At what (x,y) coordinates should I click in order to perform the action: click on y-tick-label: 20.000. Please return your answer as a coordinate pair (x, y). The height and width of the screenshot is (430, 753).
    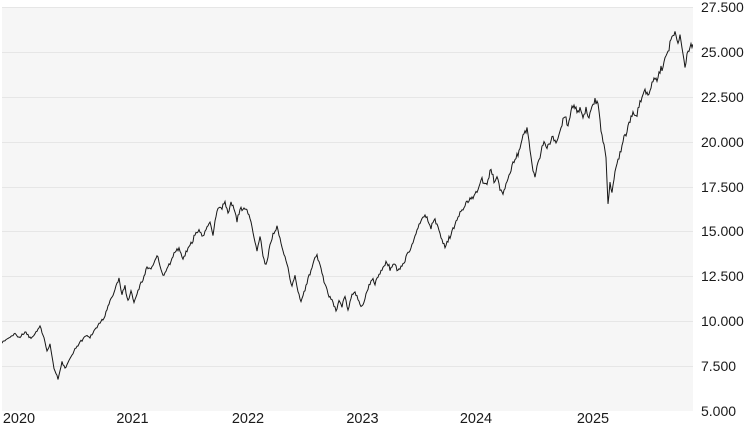
    Looking at the image, I should click on (722, 141).